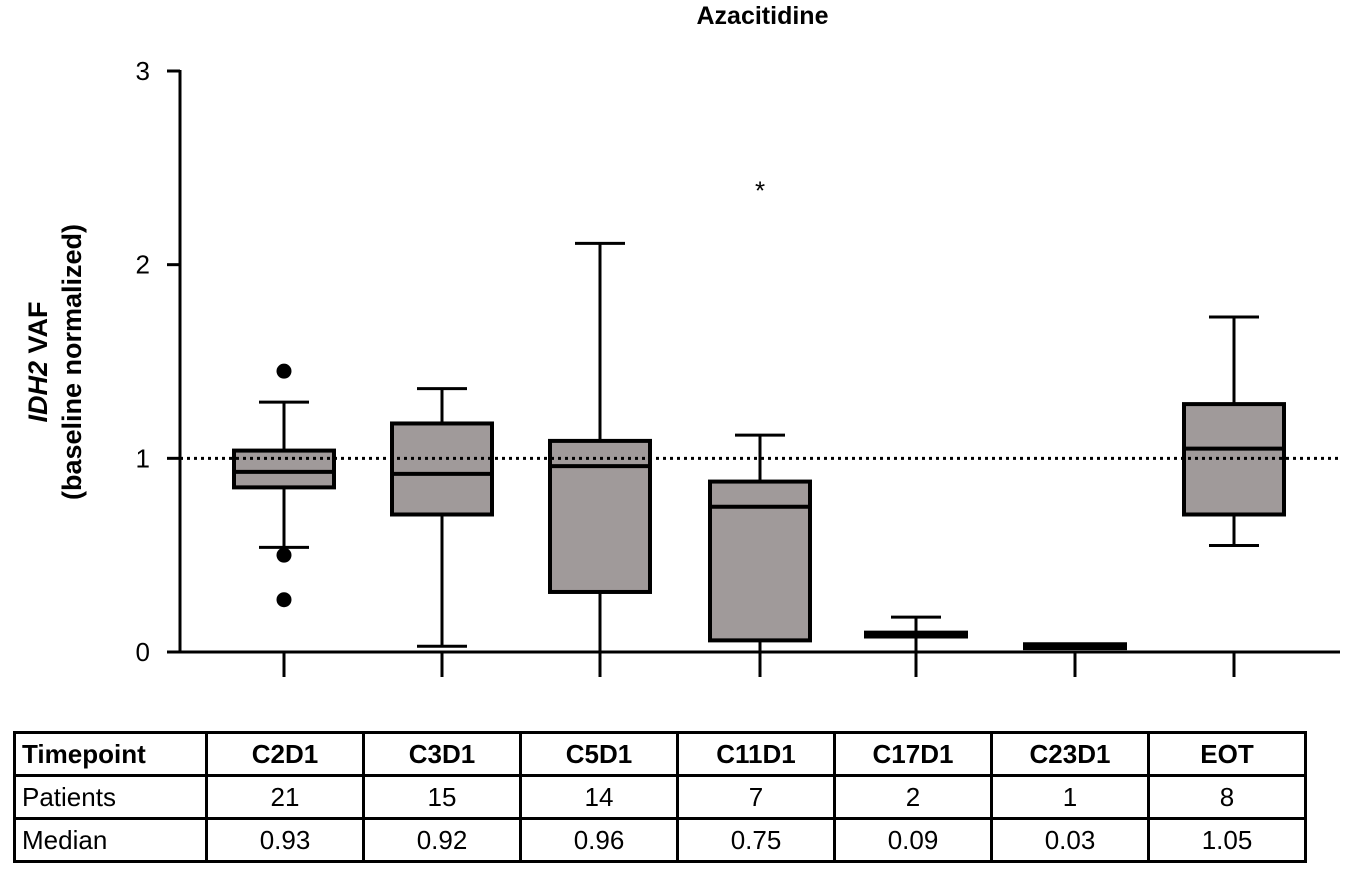 The width and height of the screenshot is (1346, 872). I want to click on table-cell: 7, so click(756, 797).